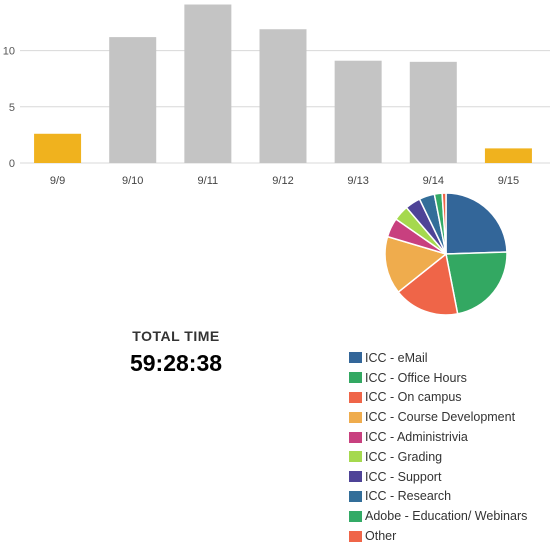 The image size is (550, 550). I want to click on legend-label: ICC - Support, so click(403, 476).